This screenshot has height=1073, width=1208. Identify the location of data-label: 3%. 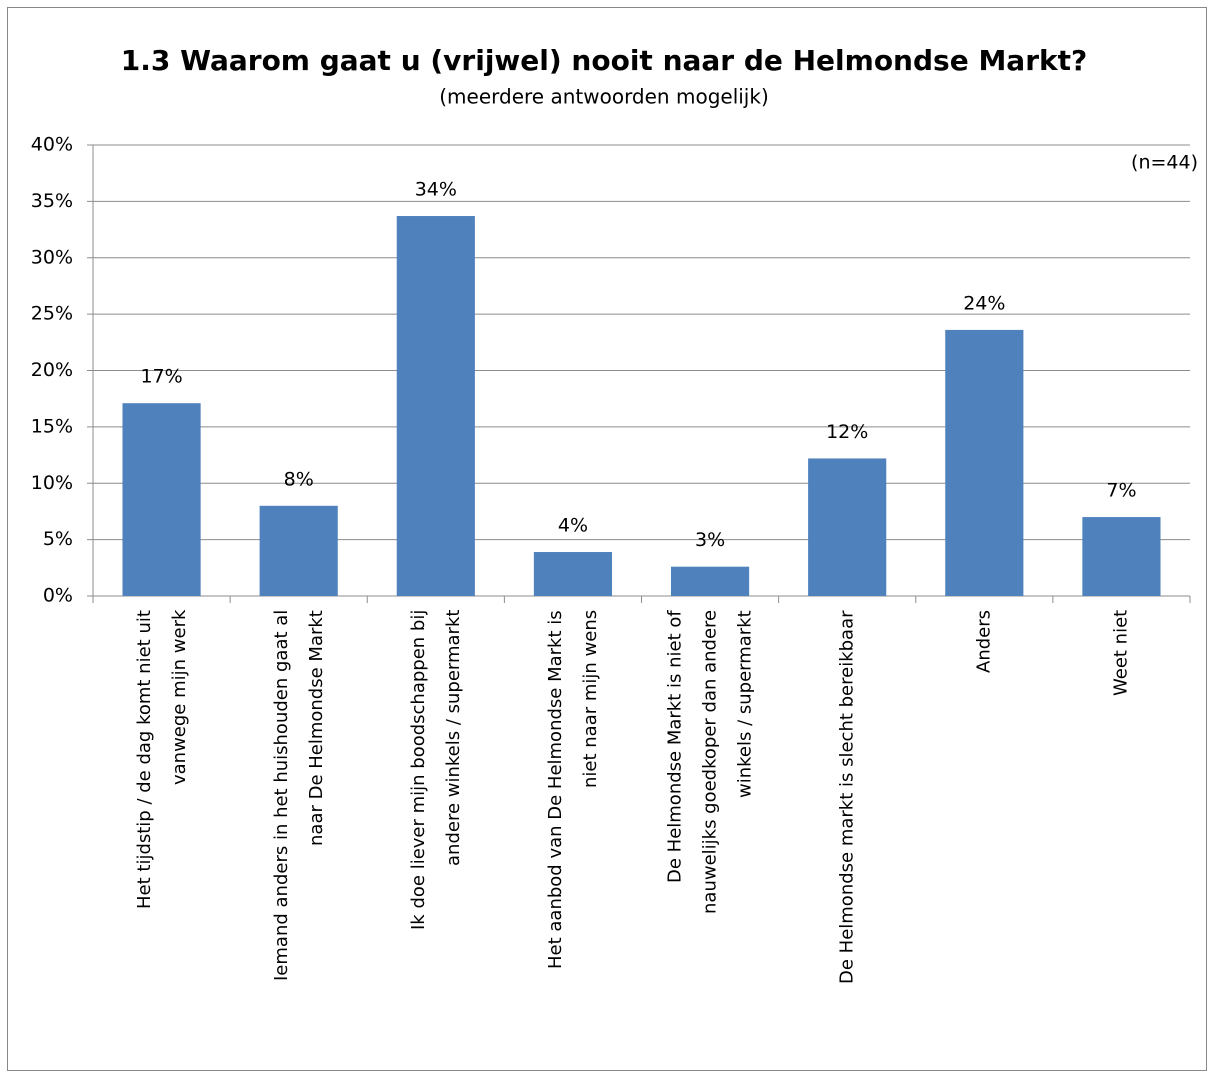
(710, 540).